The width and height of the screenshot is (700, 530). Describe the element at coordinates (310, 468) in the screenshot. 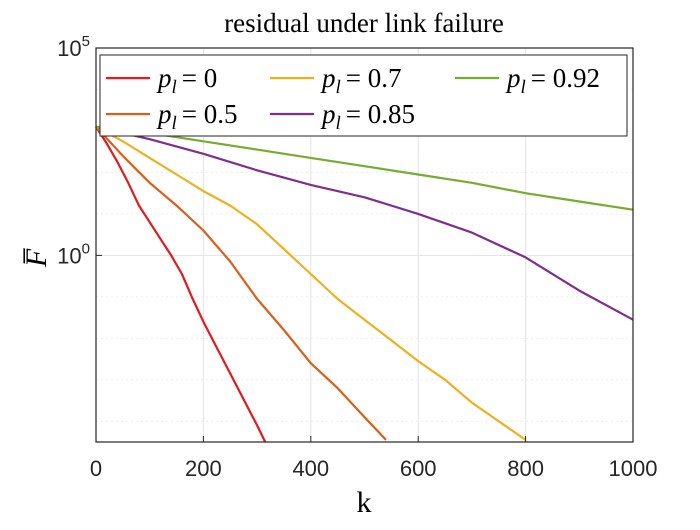

I see `x-tick-label-2: 400` at that location.